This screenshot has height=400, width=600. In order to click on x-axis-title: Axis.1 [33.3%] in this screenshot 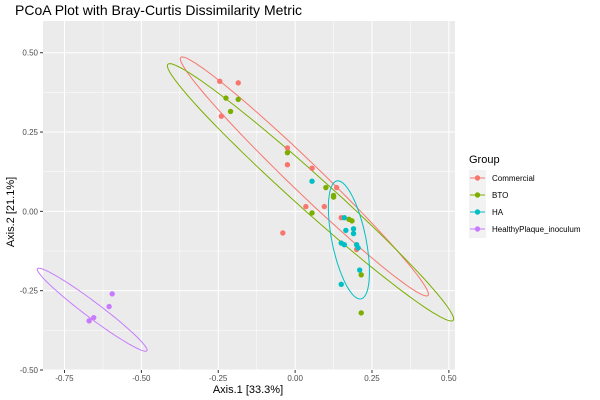, I will do `click(248, 390)`.